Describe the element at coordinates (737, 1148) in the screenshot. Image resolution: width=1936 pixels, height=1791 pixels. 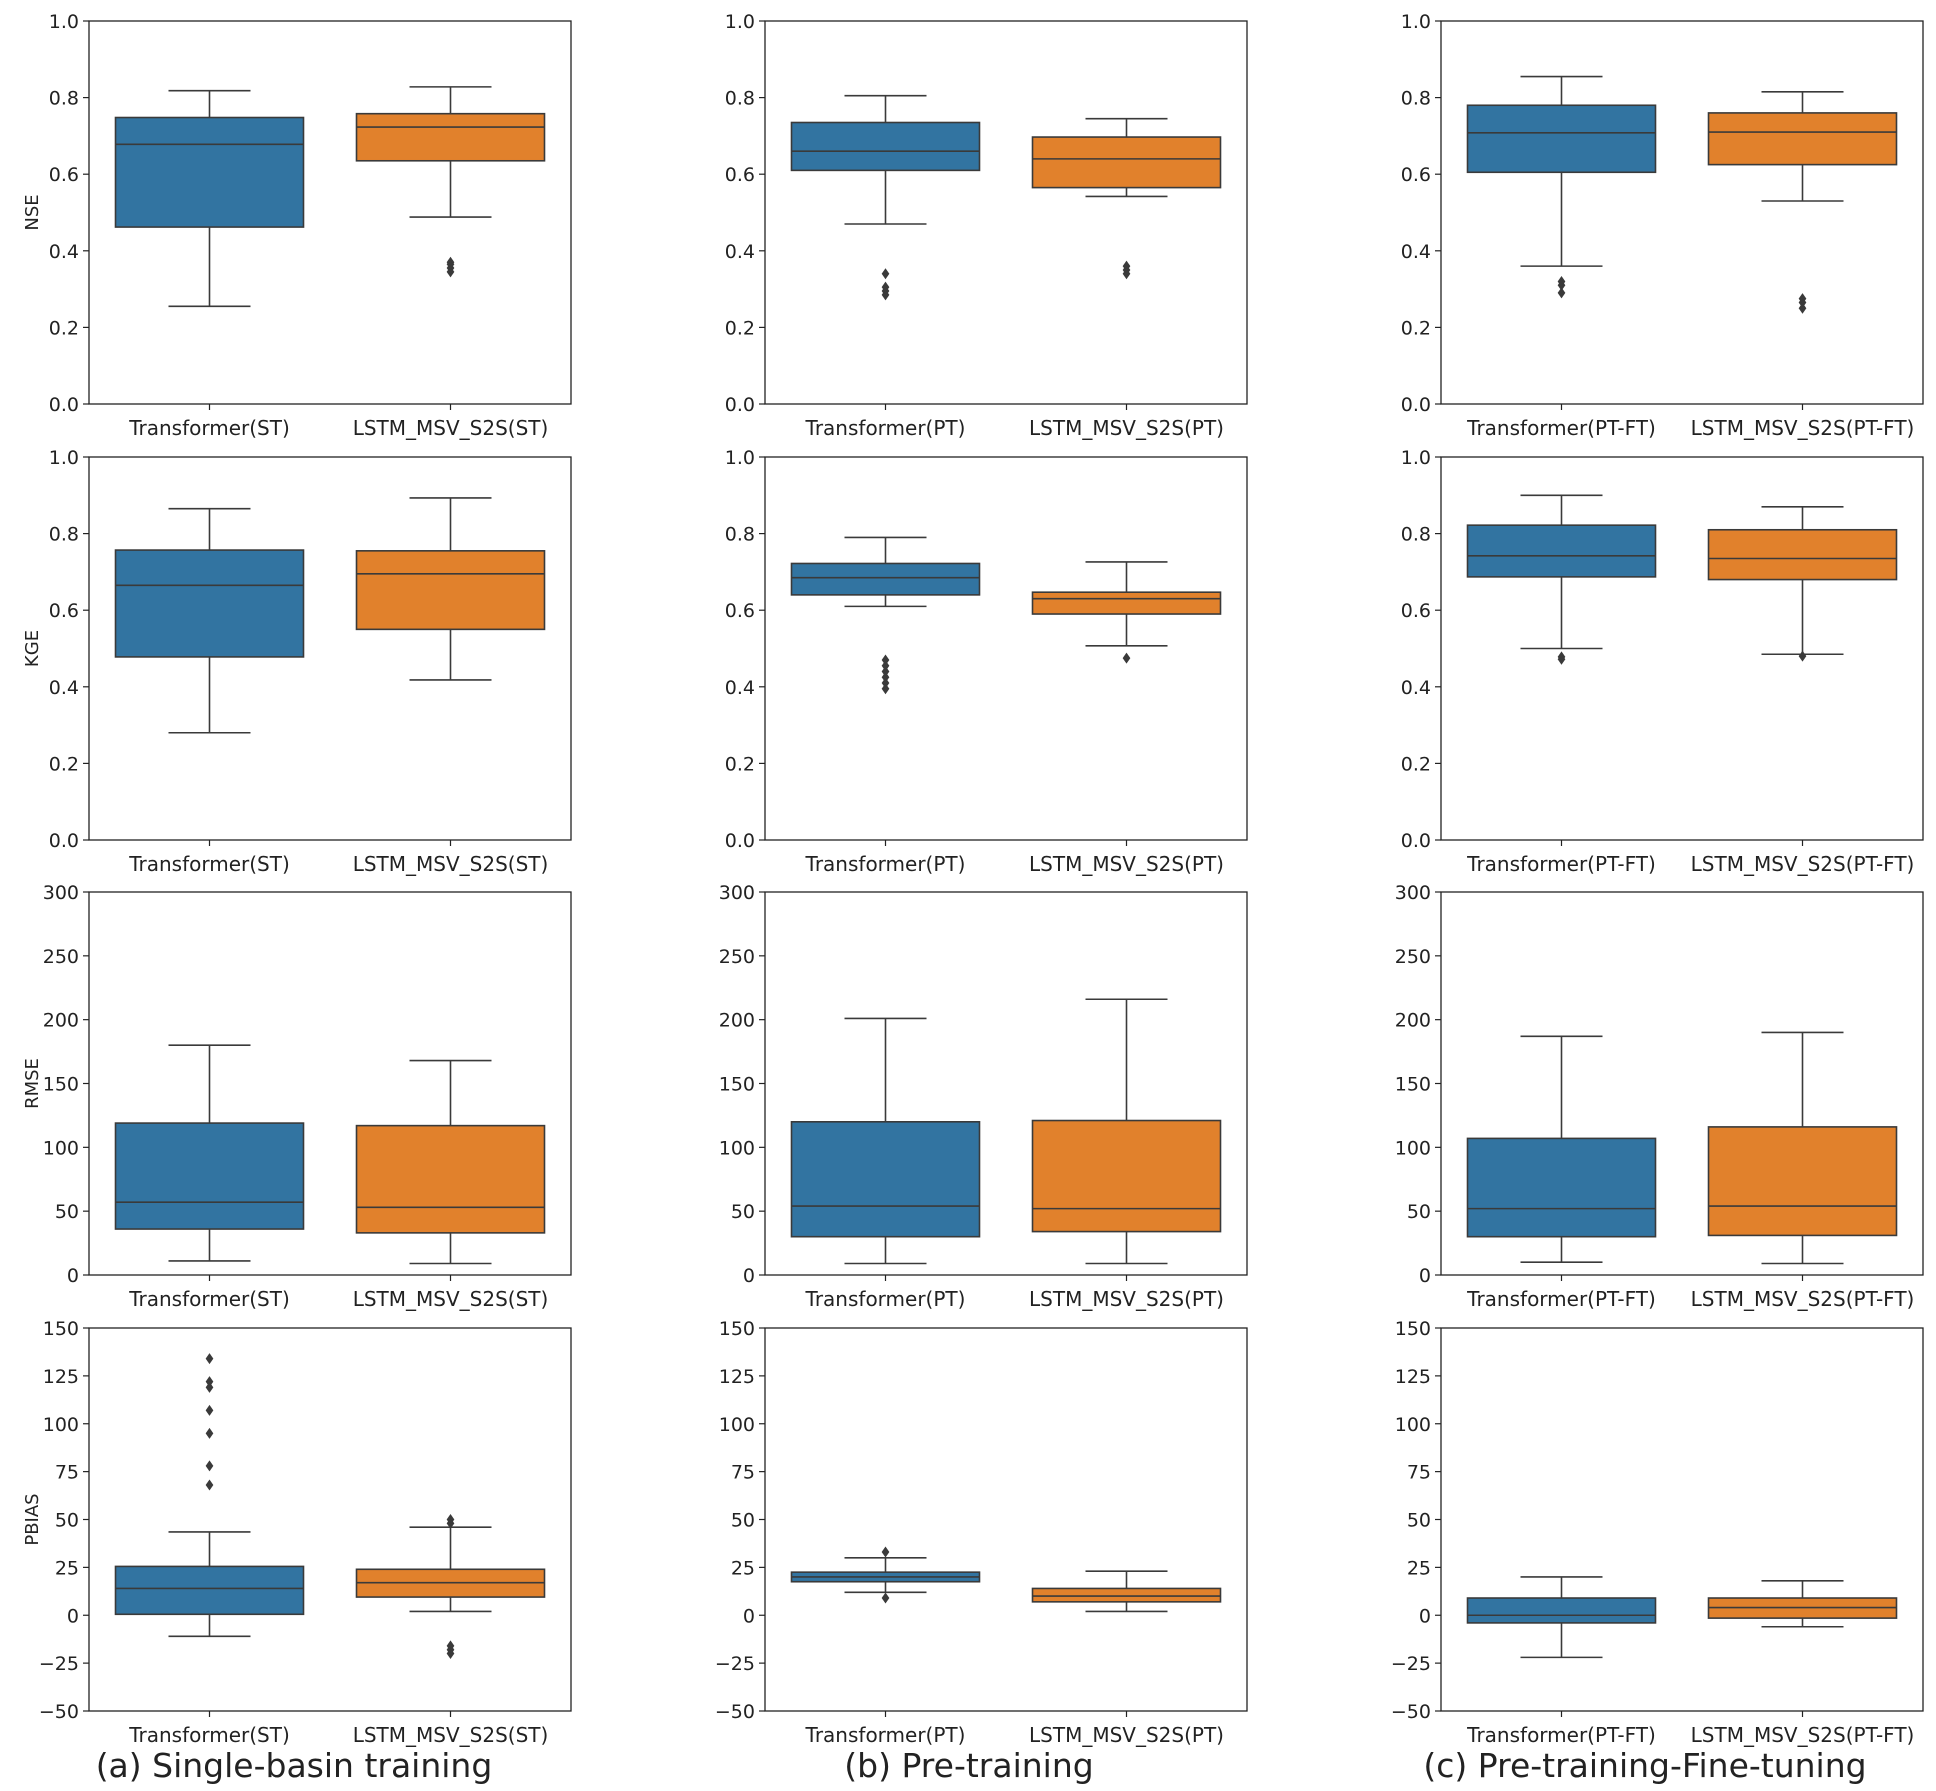
I see `y-tick-label-rmse: 100` at that location.